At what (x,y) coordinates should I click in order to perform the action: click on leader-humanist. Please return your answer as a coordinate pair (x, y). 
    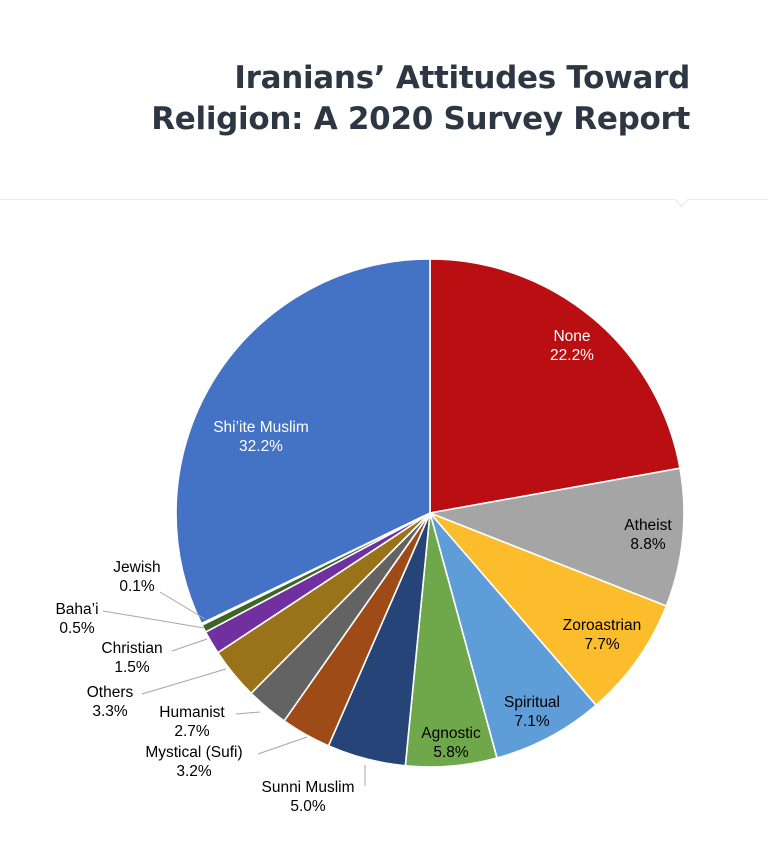
    Looking at the image, I should click on (248, 713).